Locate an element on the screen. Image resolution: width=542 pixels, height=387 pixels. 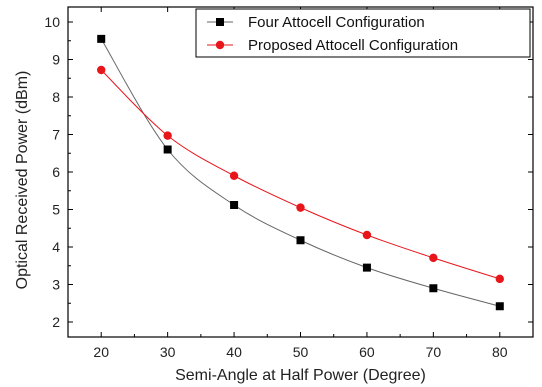
legend-box is located at coordinates (363, 33).